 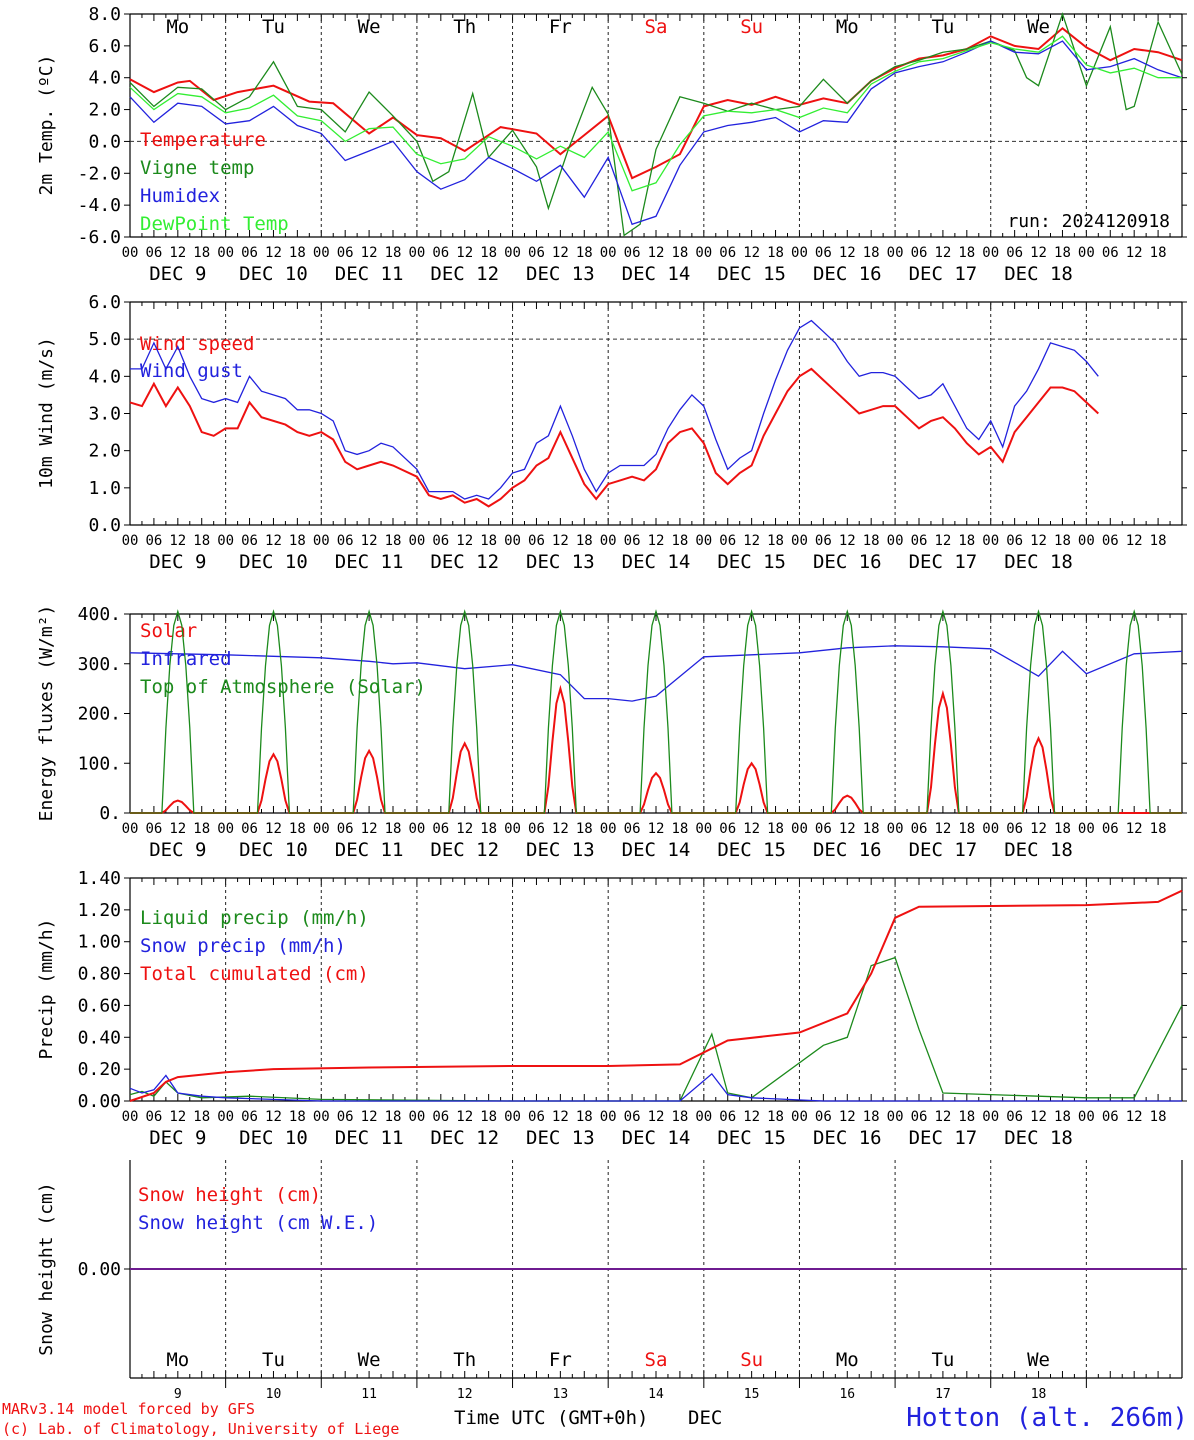 I want to click on series-line-dewpoint-temp, so click(x=655, y=113).